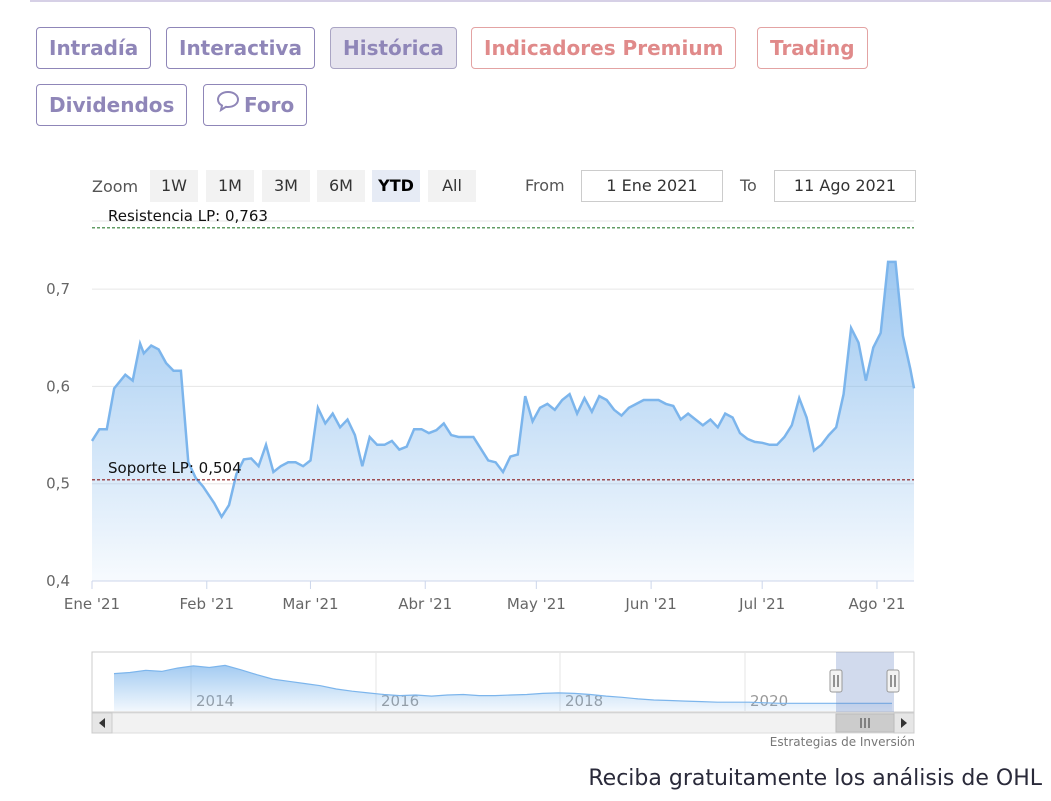  Describe the element at coordinates (812, 48) in the screenshot. I see `tab-trading: Trading` at that location.